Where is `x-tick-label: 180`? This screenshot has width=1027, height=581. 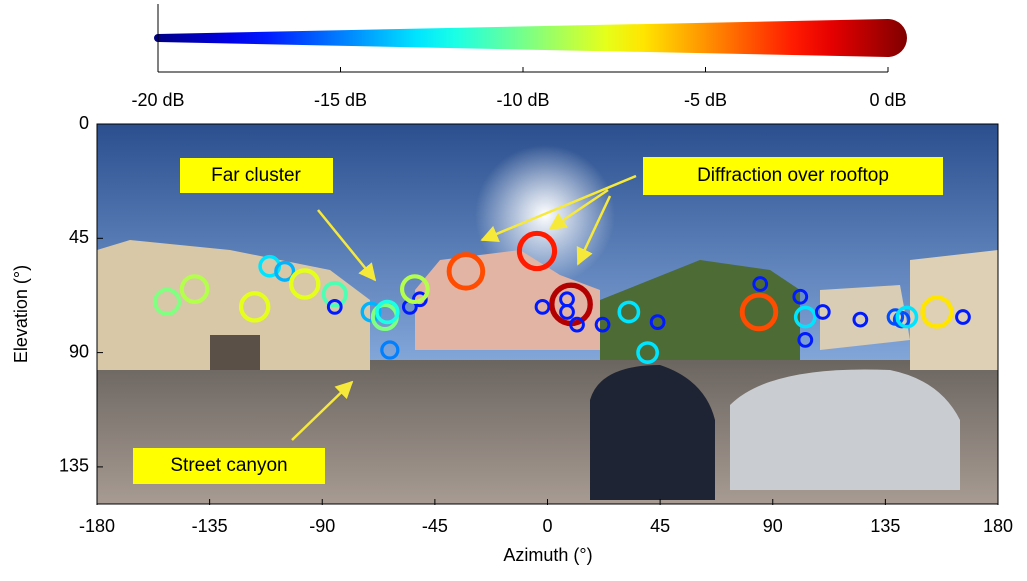 x-tick-label: 180 is located at coordinates (998, 526).